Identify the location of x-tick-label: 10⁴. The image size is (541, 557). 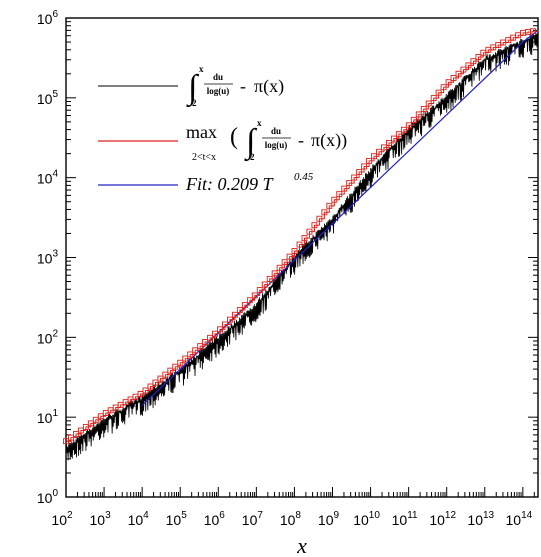
(139, 519).